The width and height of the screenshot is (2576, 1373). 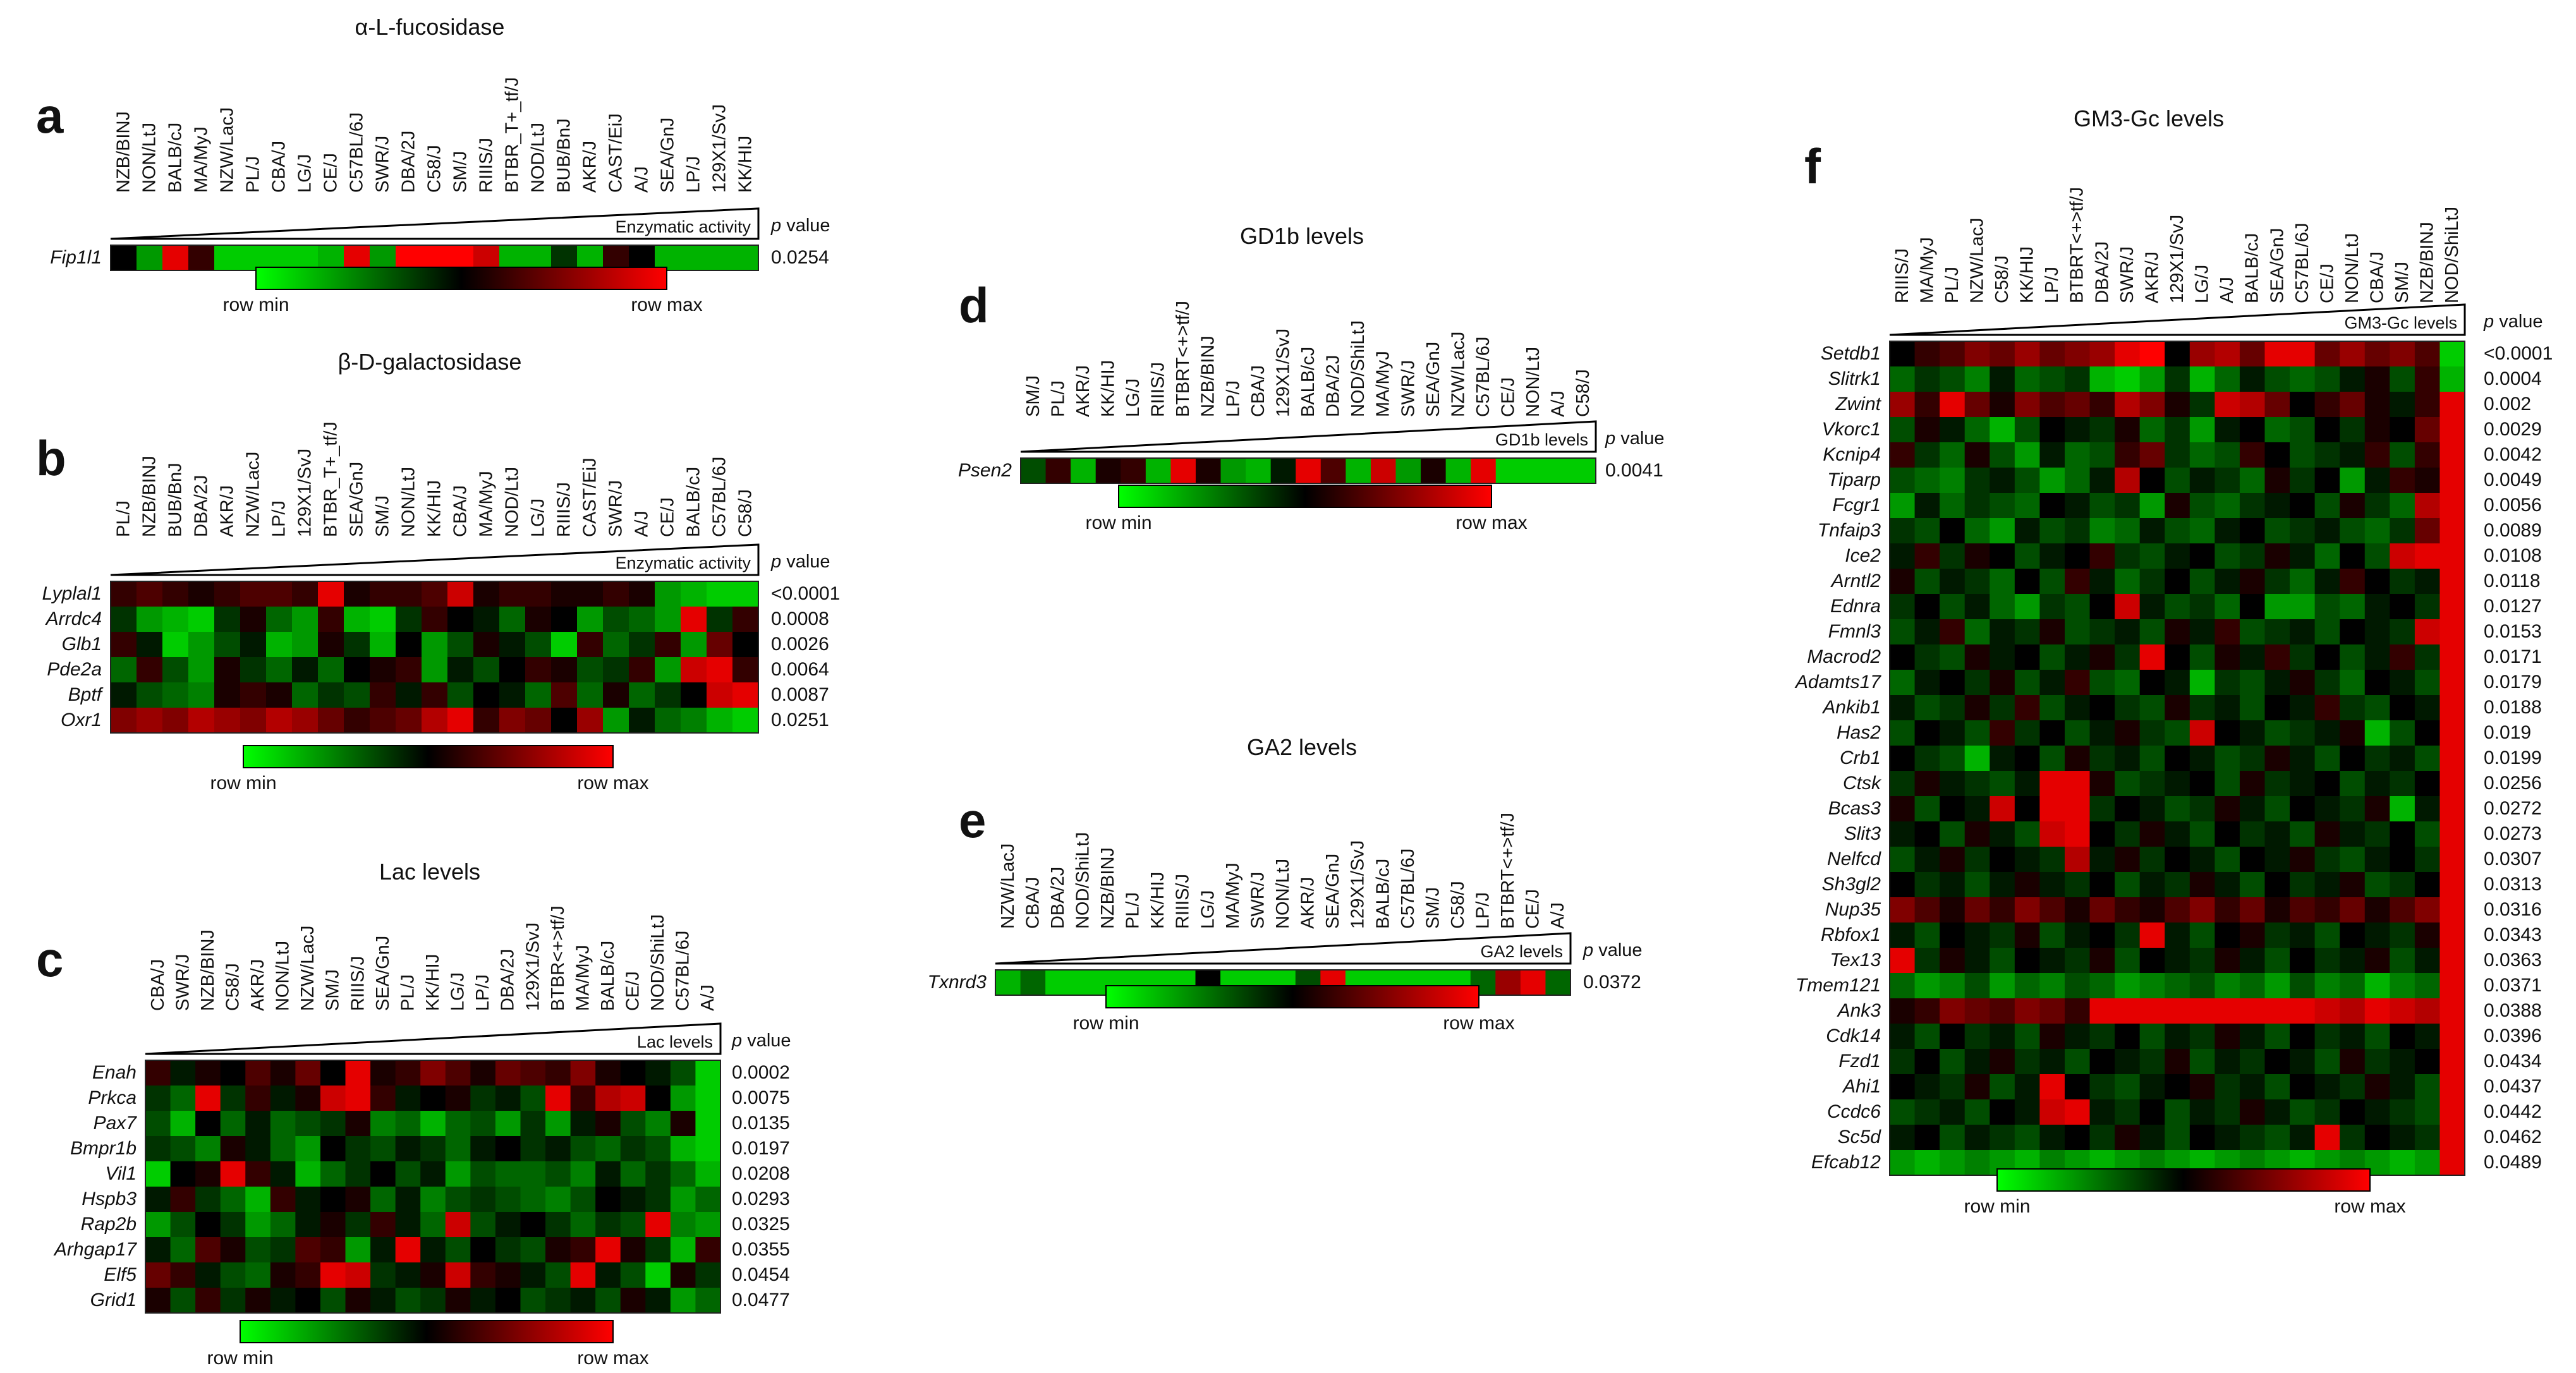 What do you see at coordinates (1997, 1206) in the screenshot?
I see `legend-min-label: row min` at bounding box center [1997, 1206].